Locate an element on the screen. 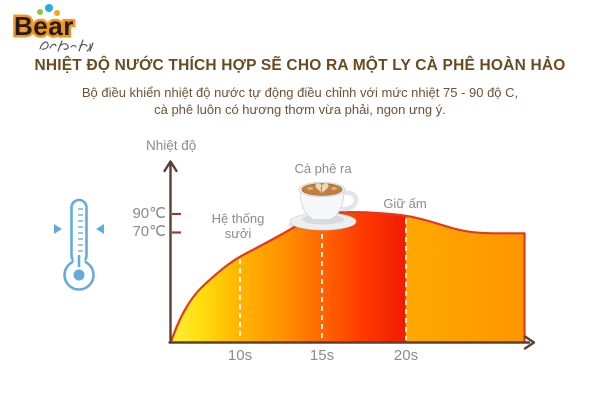  logo-paw-dot-green is located at coordinates (40, 12).